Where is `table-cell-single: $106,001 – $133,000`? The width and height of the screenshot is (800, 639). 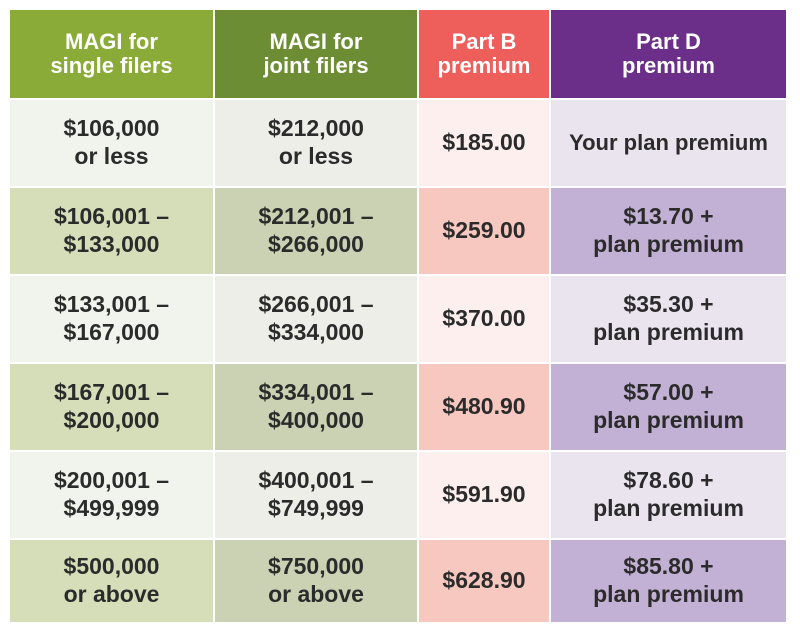
table-cell-single: $106,001 – $133,000 is located at coordinates (111, 230).